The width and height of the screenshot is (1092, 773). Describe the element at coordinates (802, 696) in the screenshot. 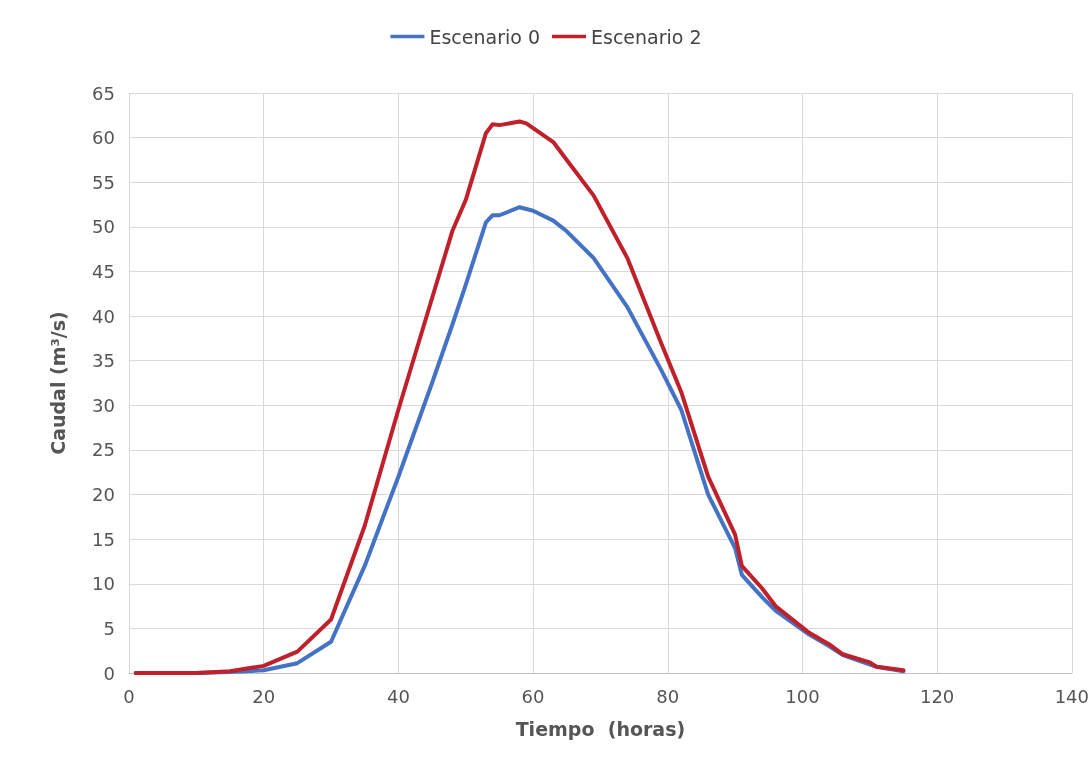

I see `x-tick-label: 100` at that location.